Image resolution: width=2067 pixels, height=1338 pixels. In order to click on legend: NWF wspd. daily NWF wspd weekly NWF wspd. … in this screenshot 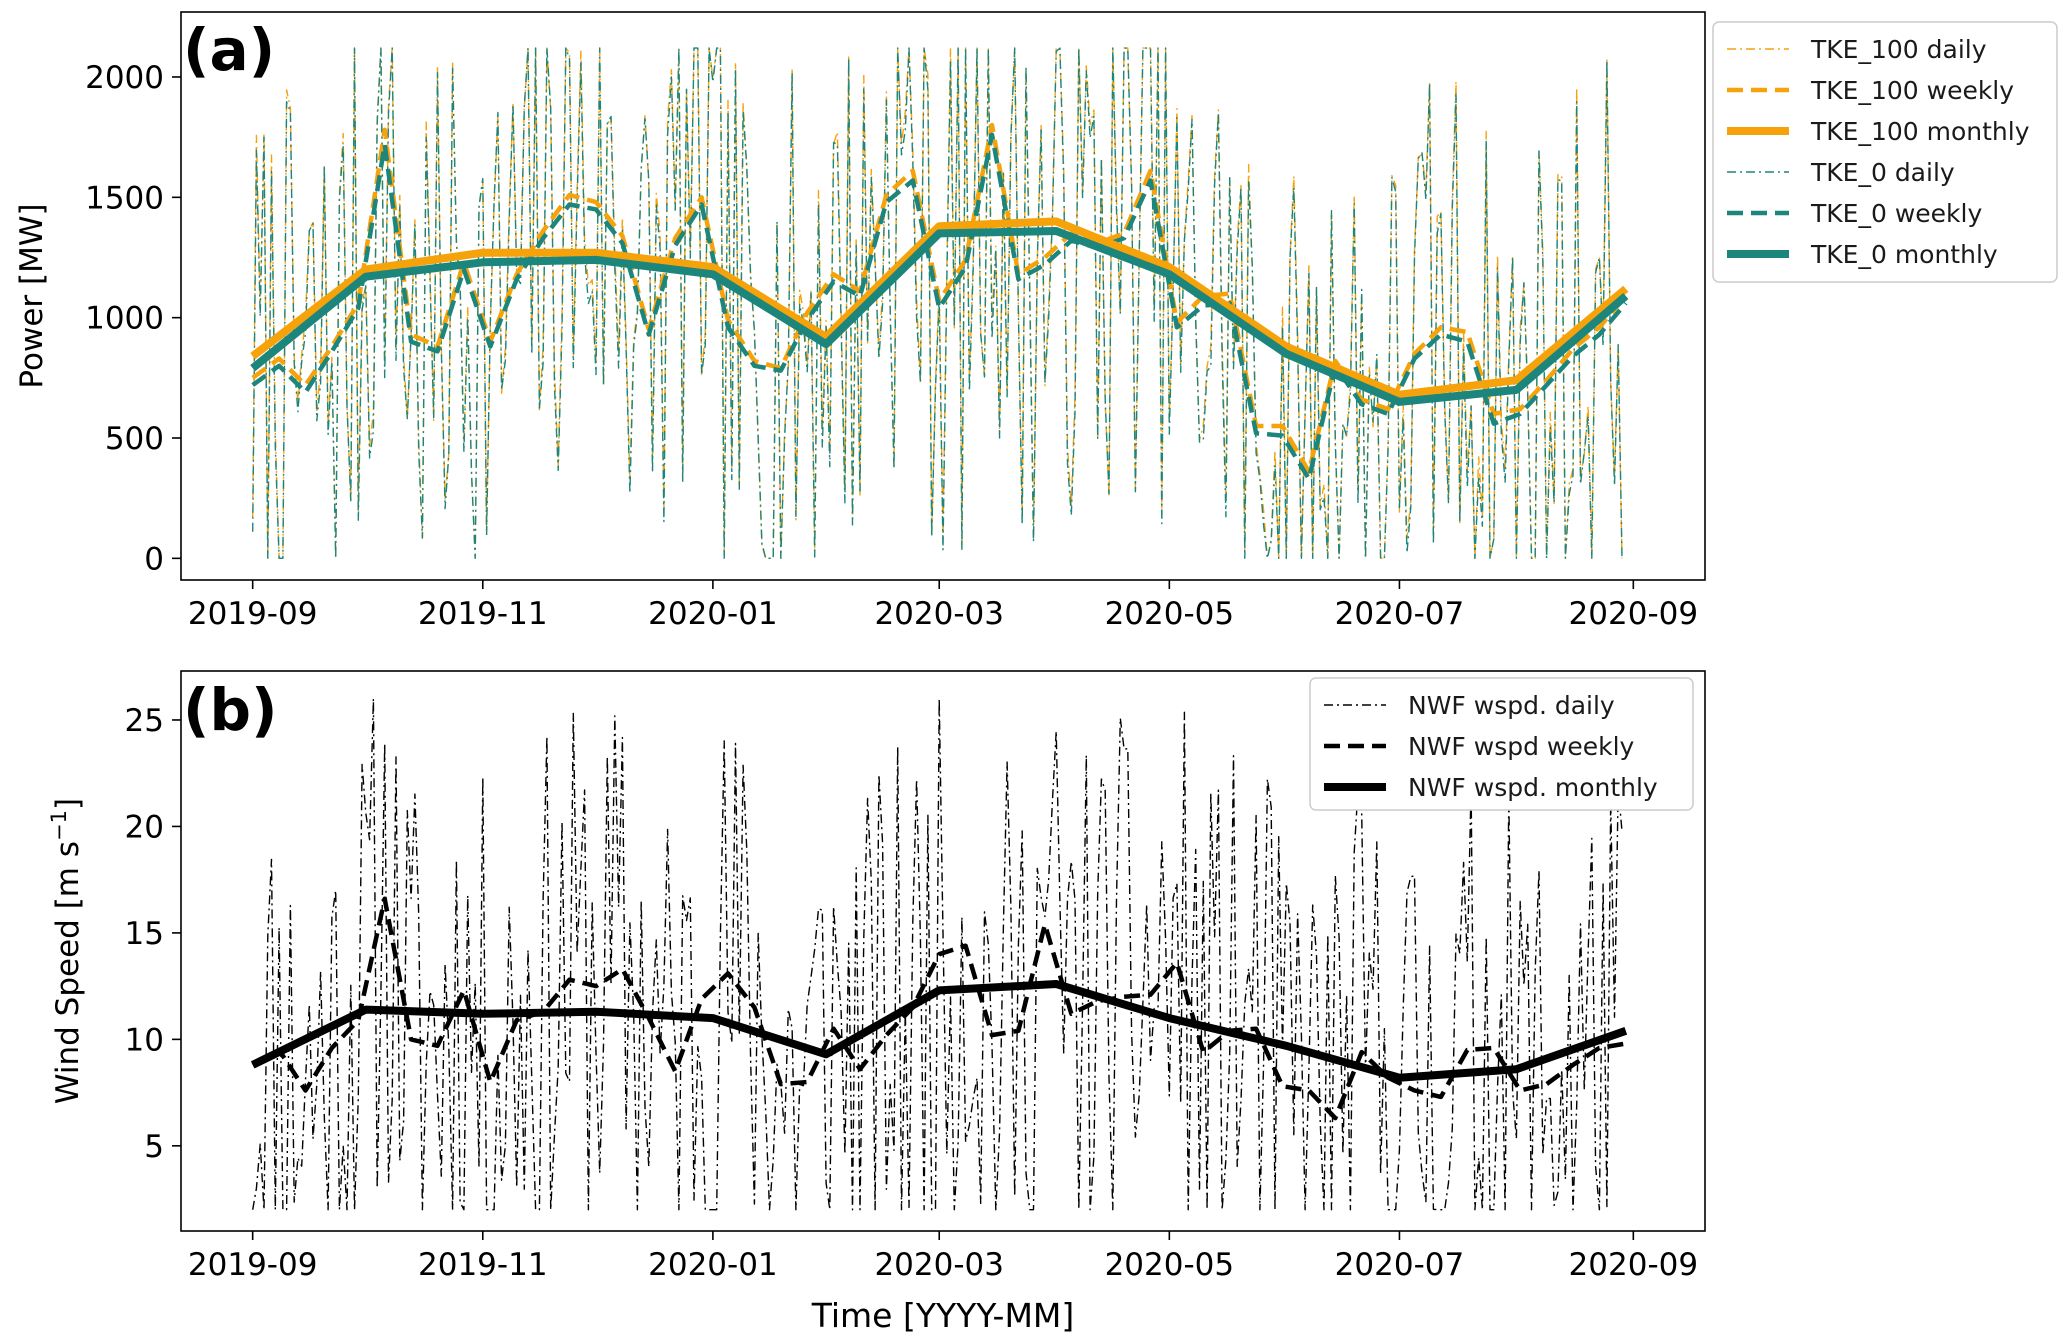, I will do `click(1501, 744)`.